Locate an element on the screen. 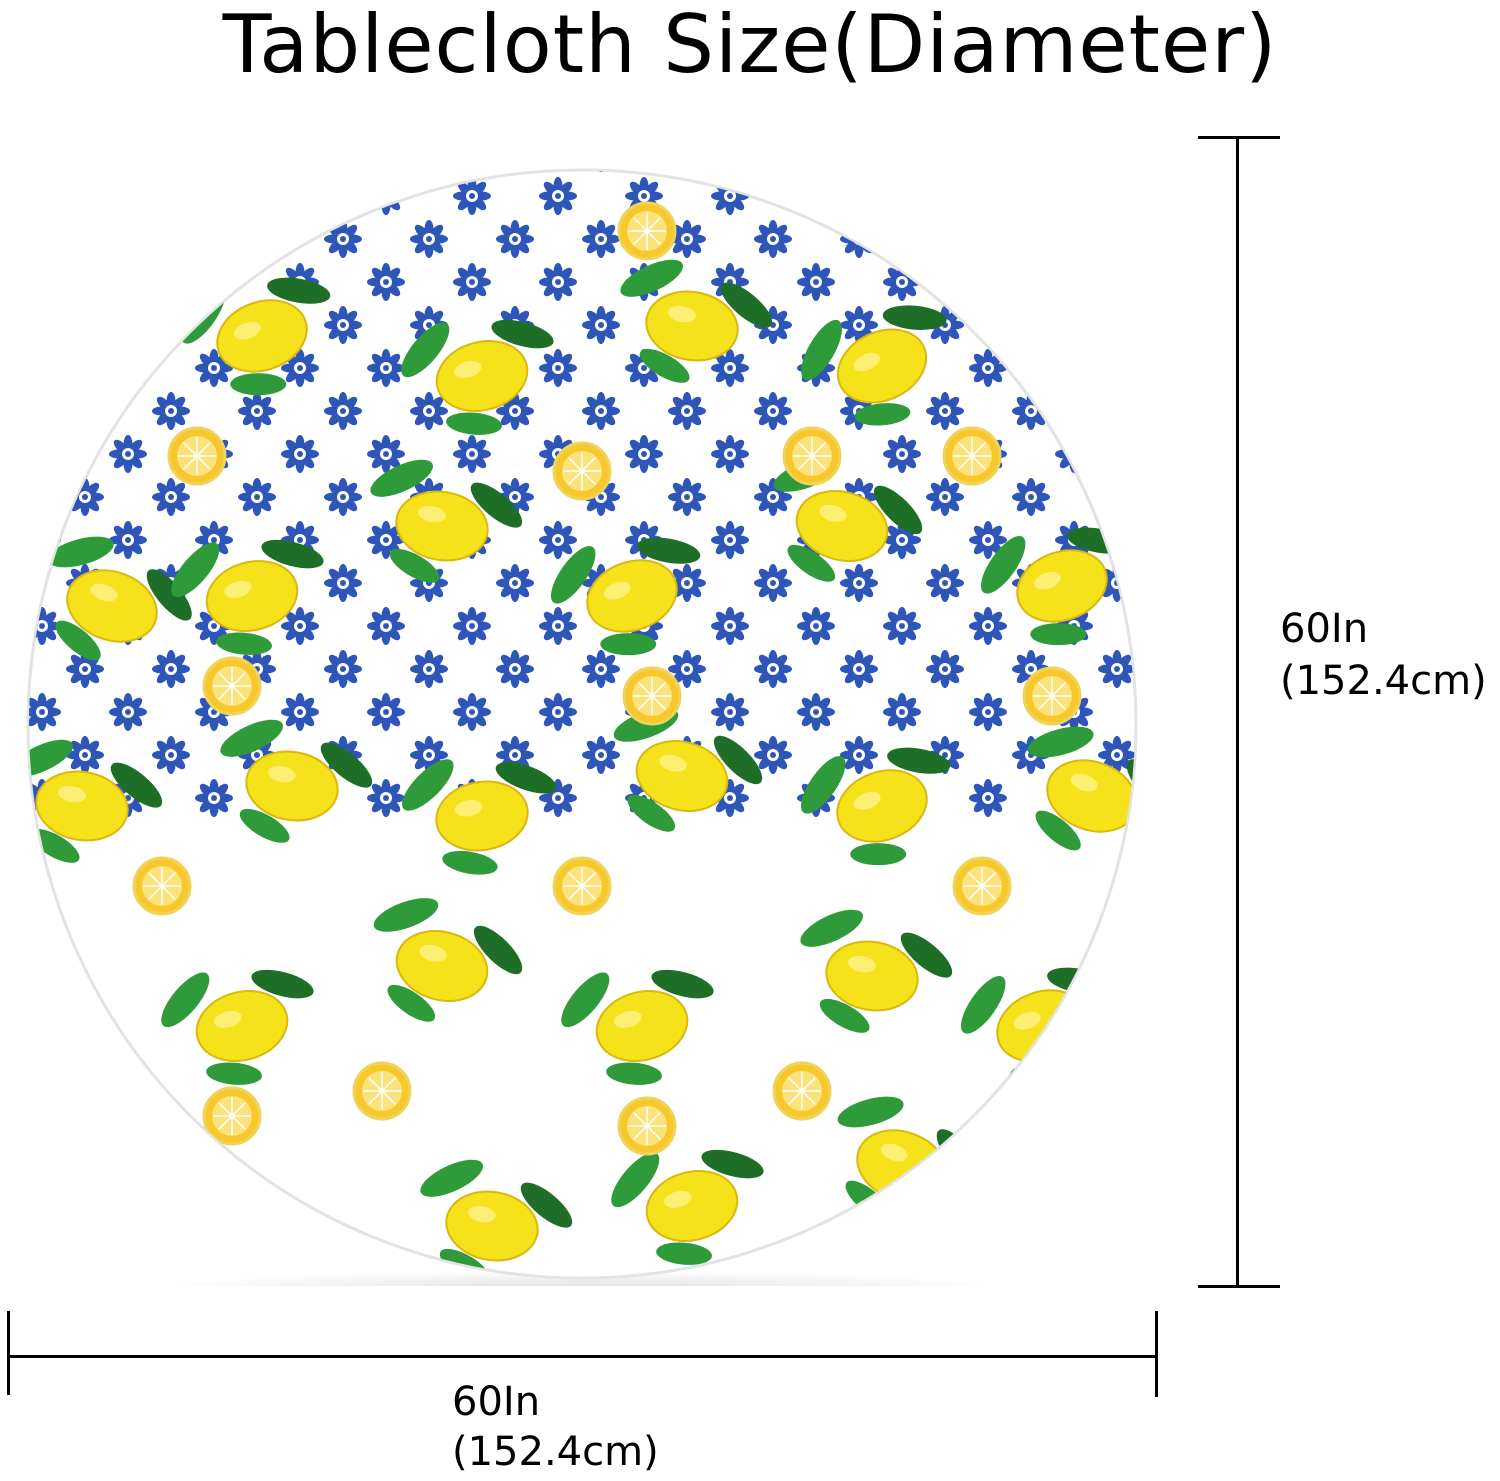 This screenshot has width=1500, height=1481. width-dimension-left-tick is located at coordinates (8, 1353).